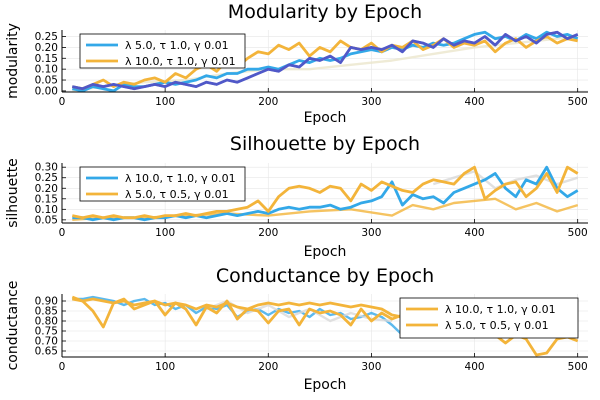 Image resolution: width=600 pixels, height=400 pixels. Describe the element at coordinates (46, 332) in the screenshot. I see `y-tick-label: 0.75` at that location.